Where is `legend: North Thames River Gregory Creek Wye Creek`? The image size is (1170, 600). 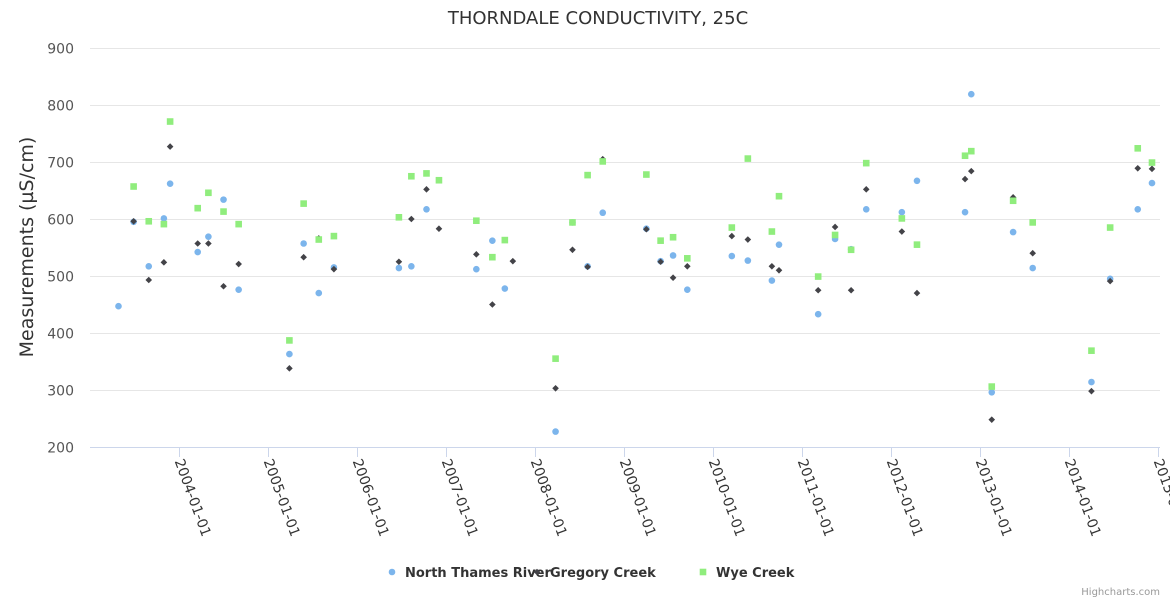 legend: North Thames River Gregory Creek Wye Creek is located at coordinates (591, 573).